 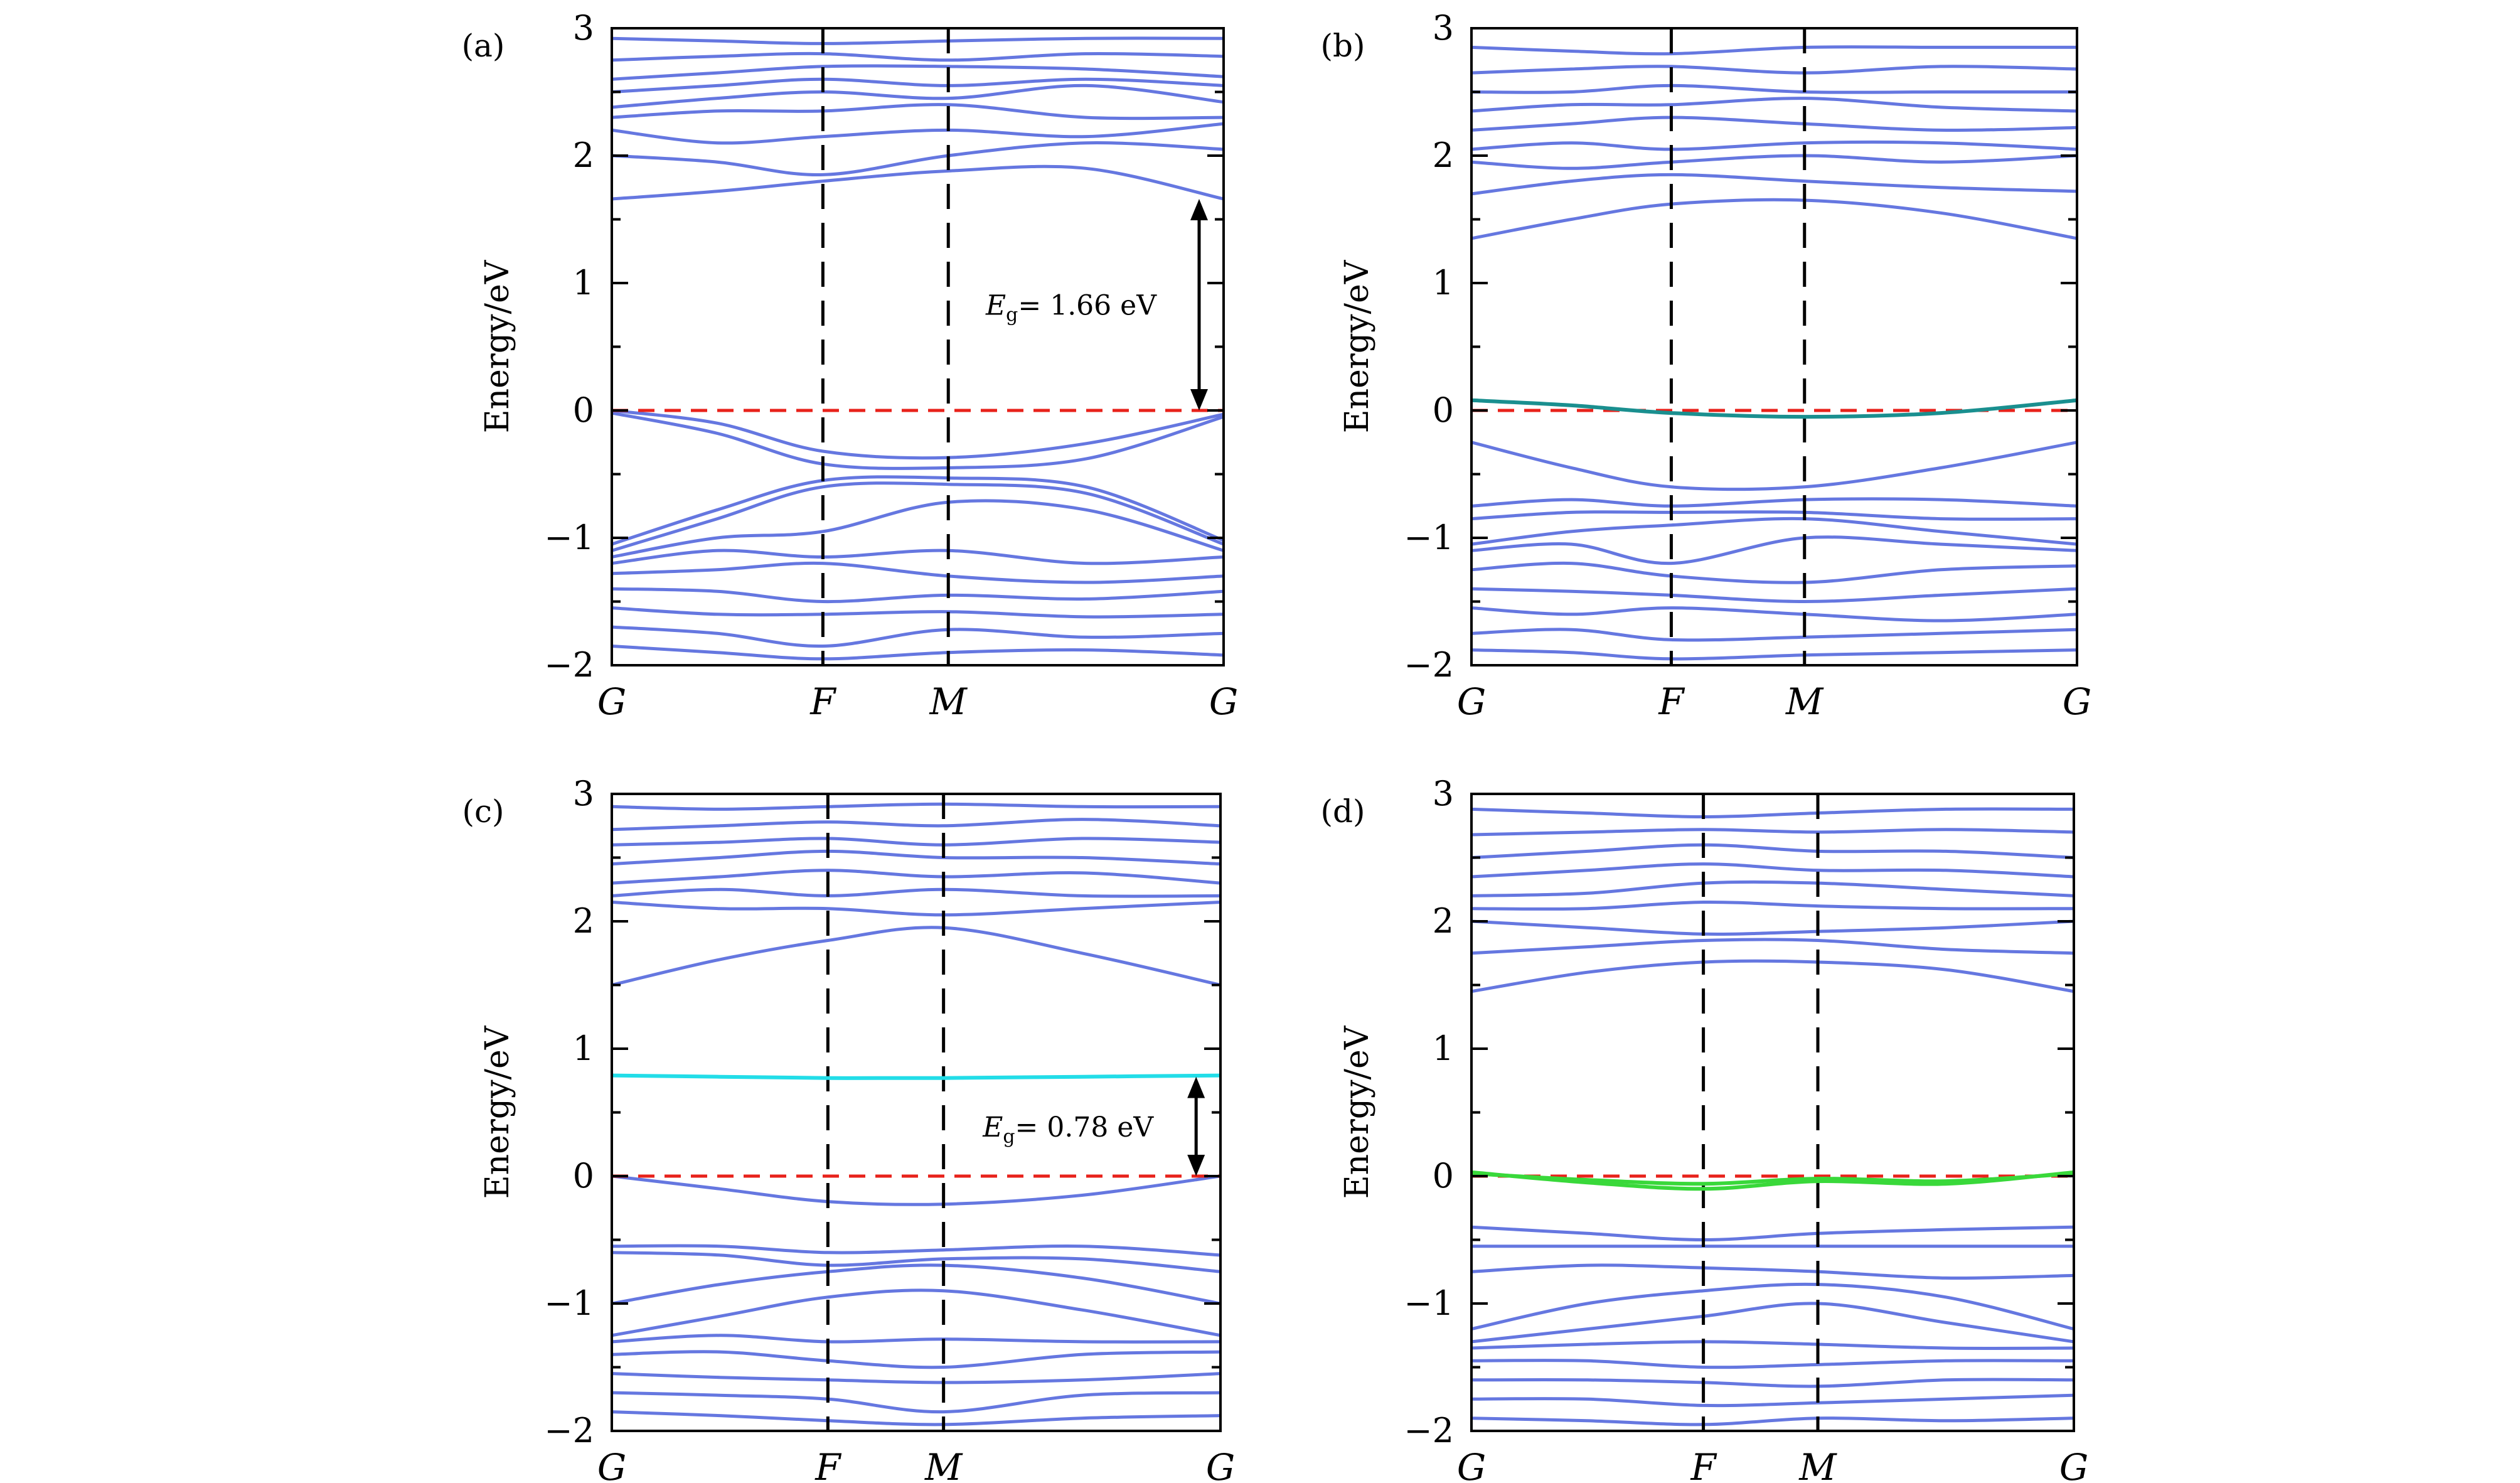 I want to click on band-gap-label: Eg= 0.78 eV, so click(x=1068, y=1129).